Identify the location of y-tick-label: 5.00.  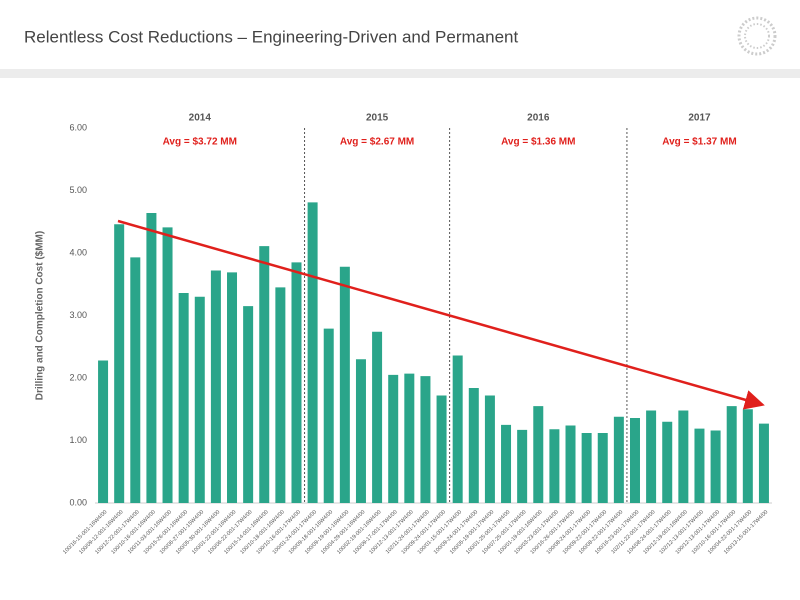
(78, 190).